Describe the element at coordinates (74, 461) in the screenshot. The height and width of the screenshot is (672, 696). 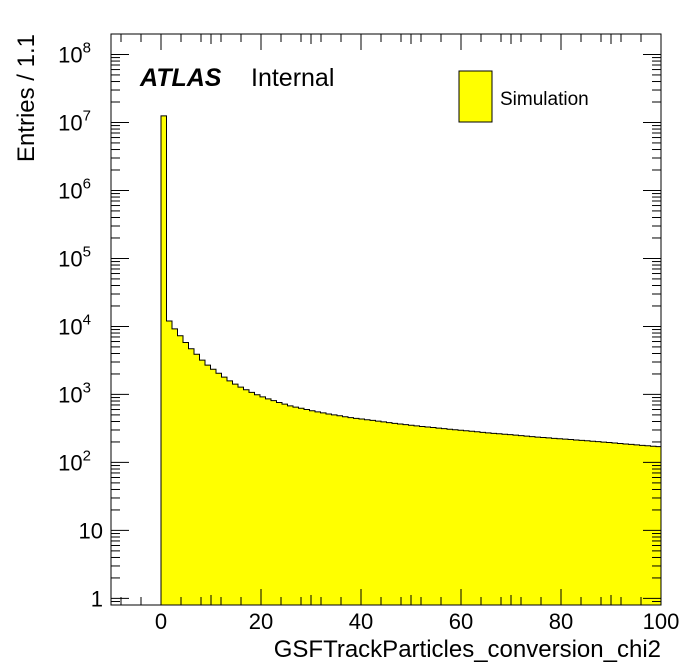
I see `y-tick-label: 10²` at that location.